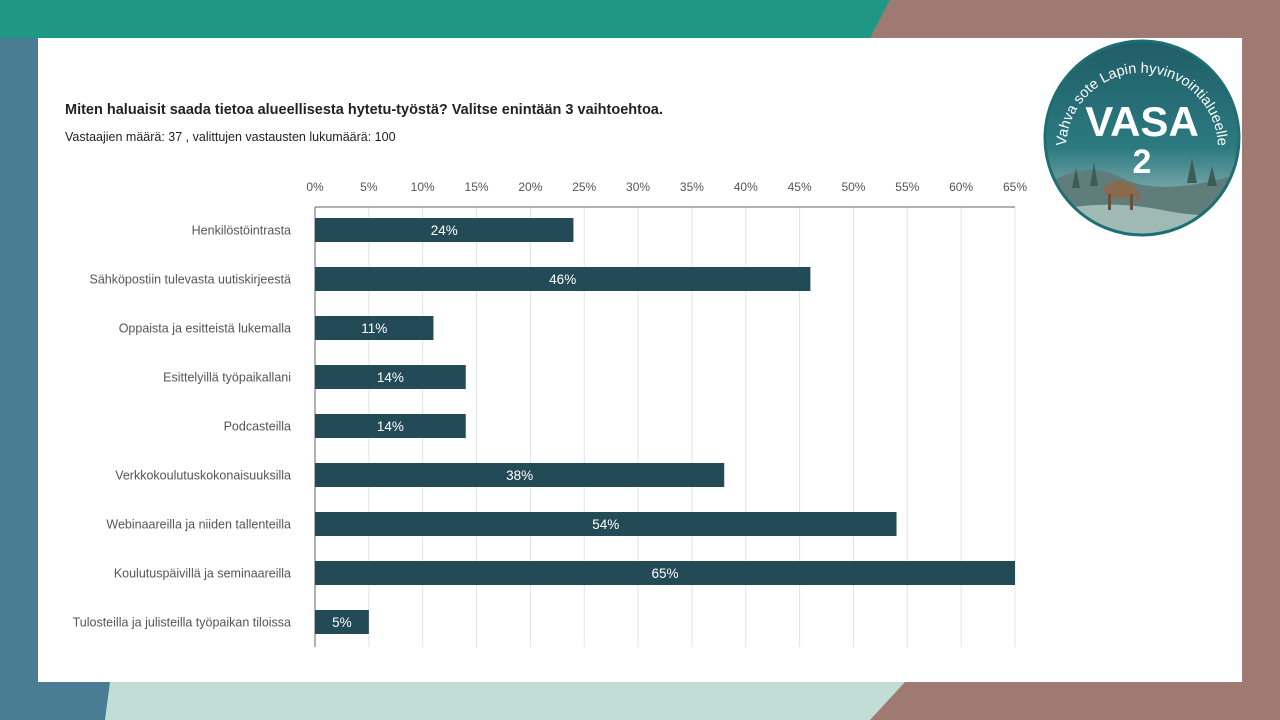  Describe the element at coordinates (961, 187) in the screenshot. I see `x-tick-label: 60%` at that location.